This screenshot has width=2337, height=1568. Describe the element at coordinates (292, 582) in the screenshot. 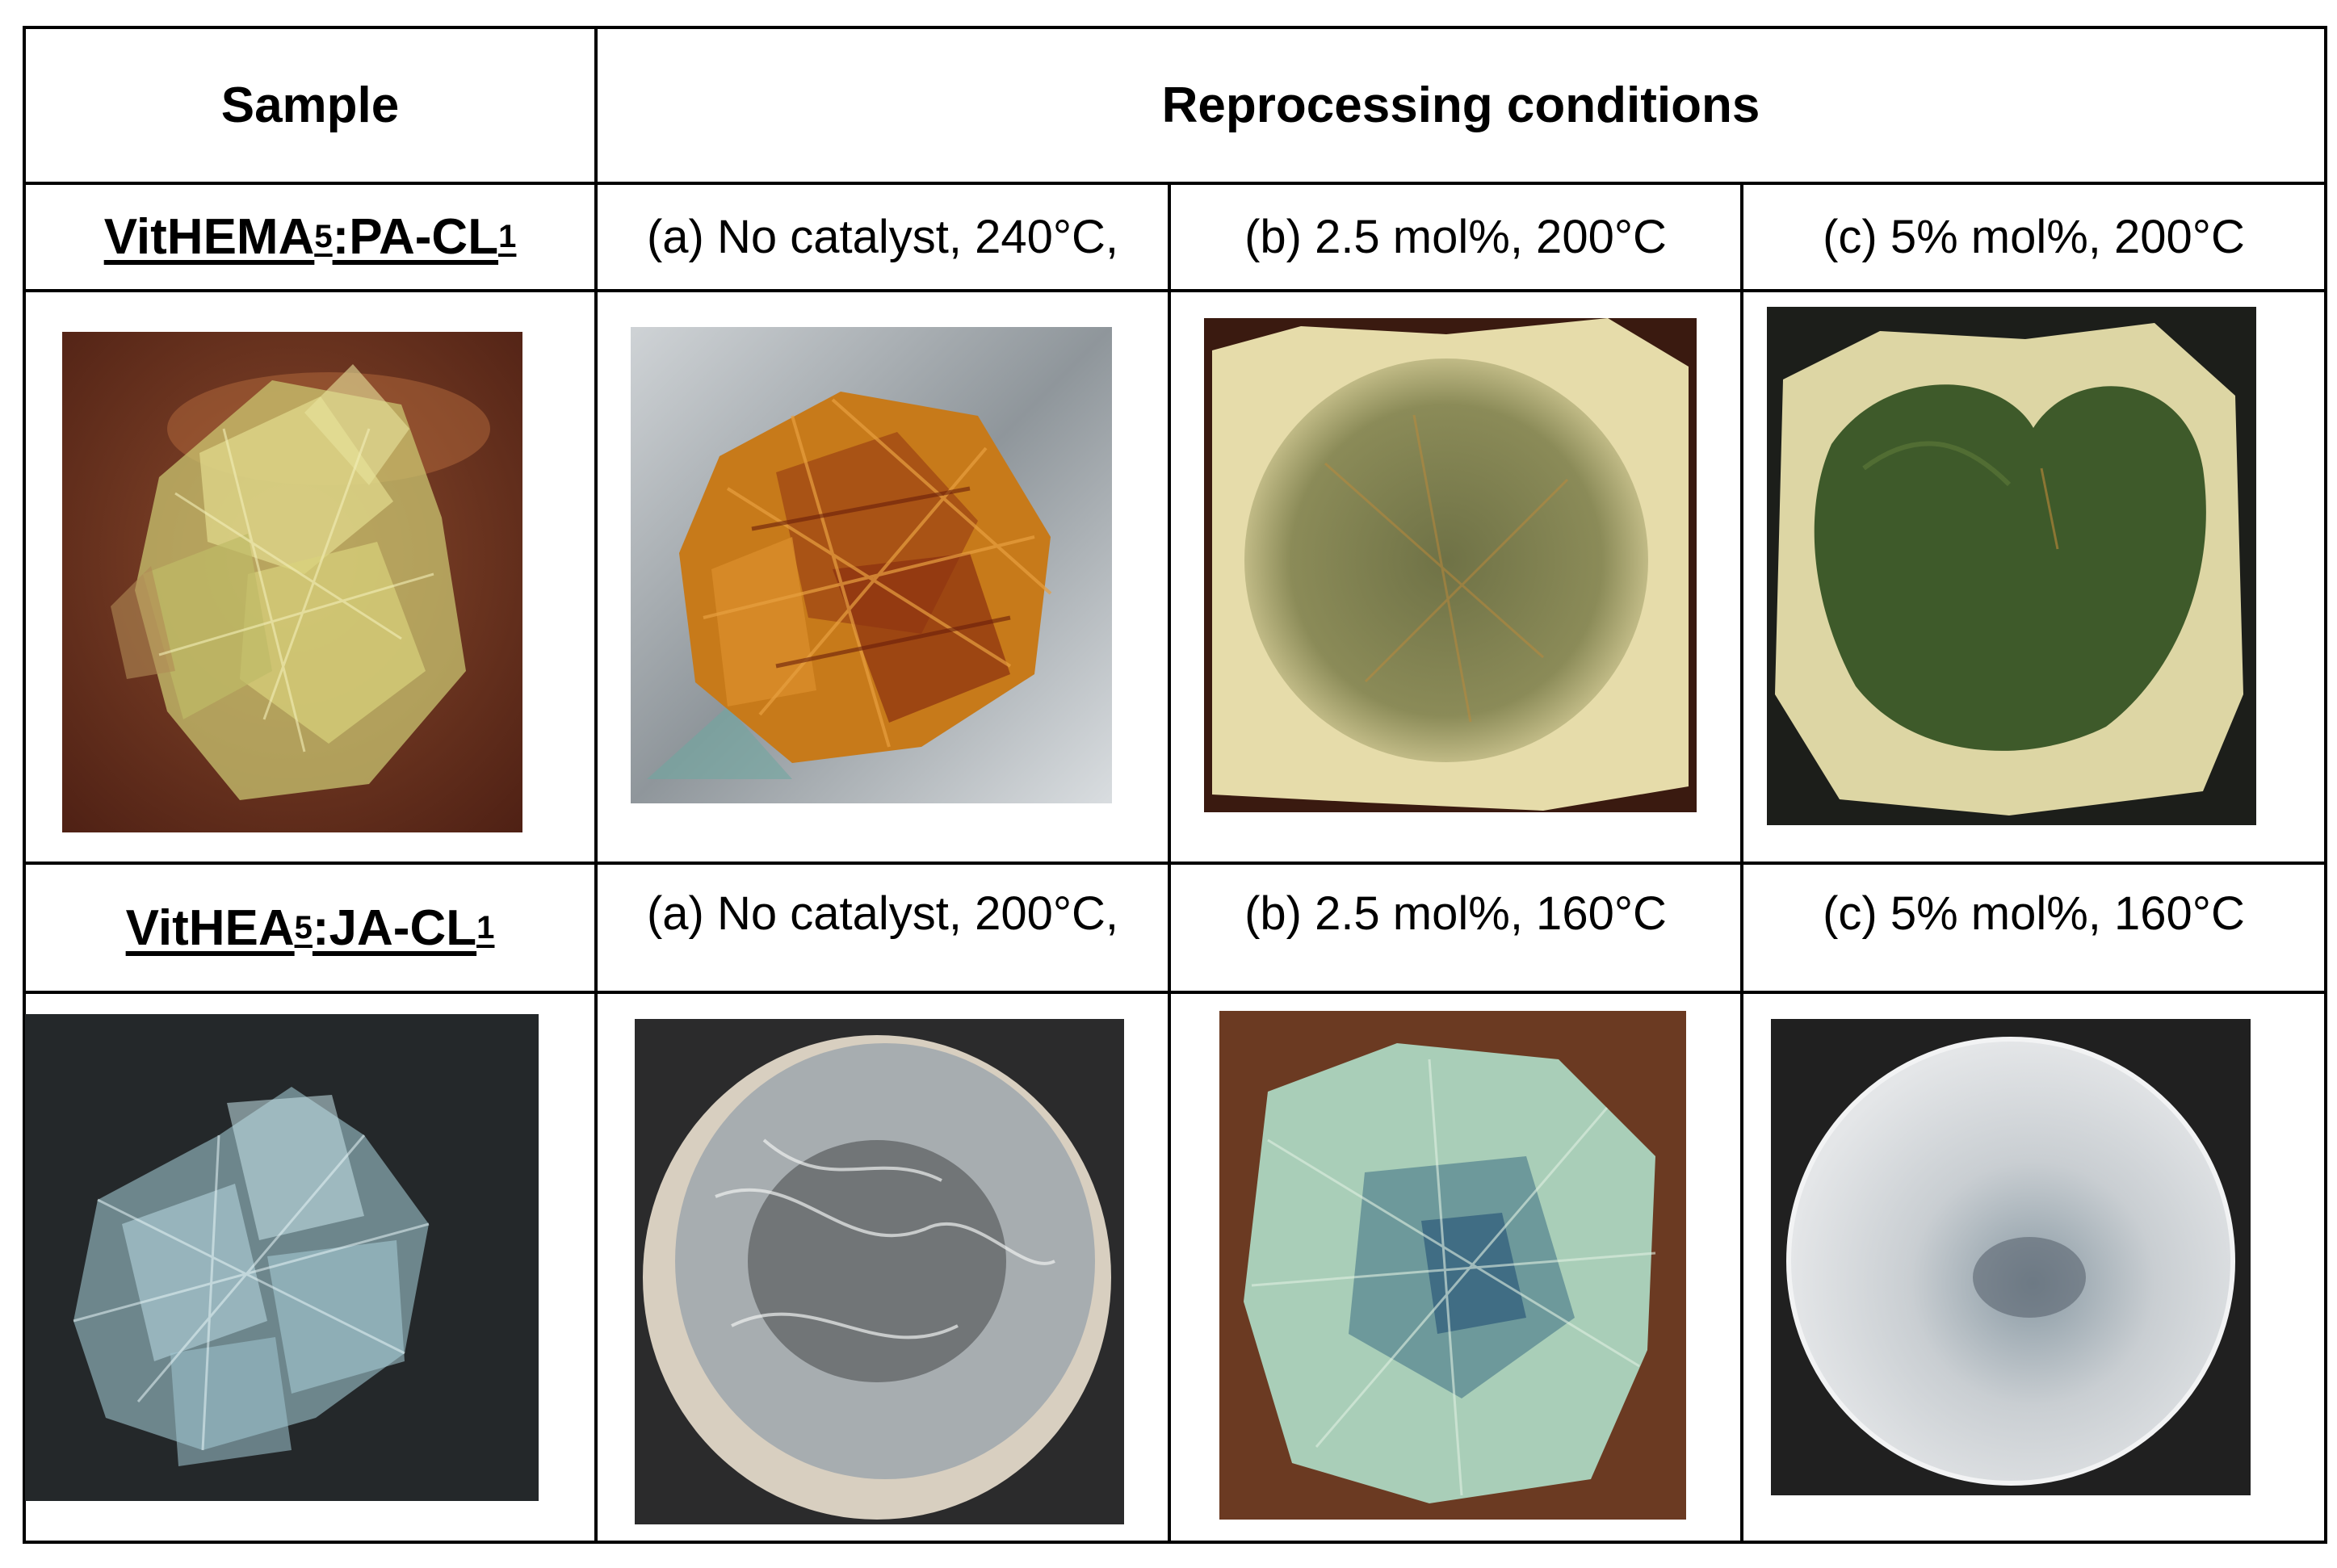

I see `photo-vithema-original-shards` at that location.